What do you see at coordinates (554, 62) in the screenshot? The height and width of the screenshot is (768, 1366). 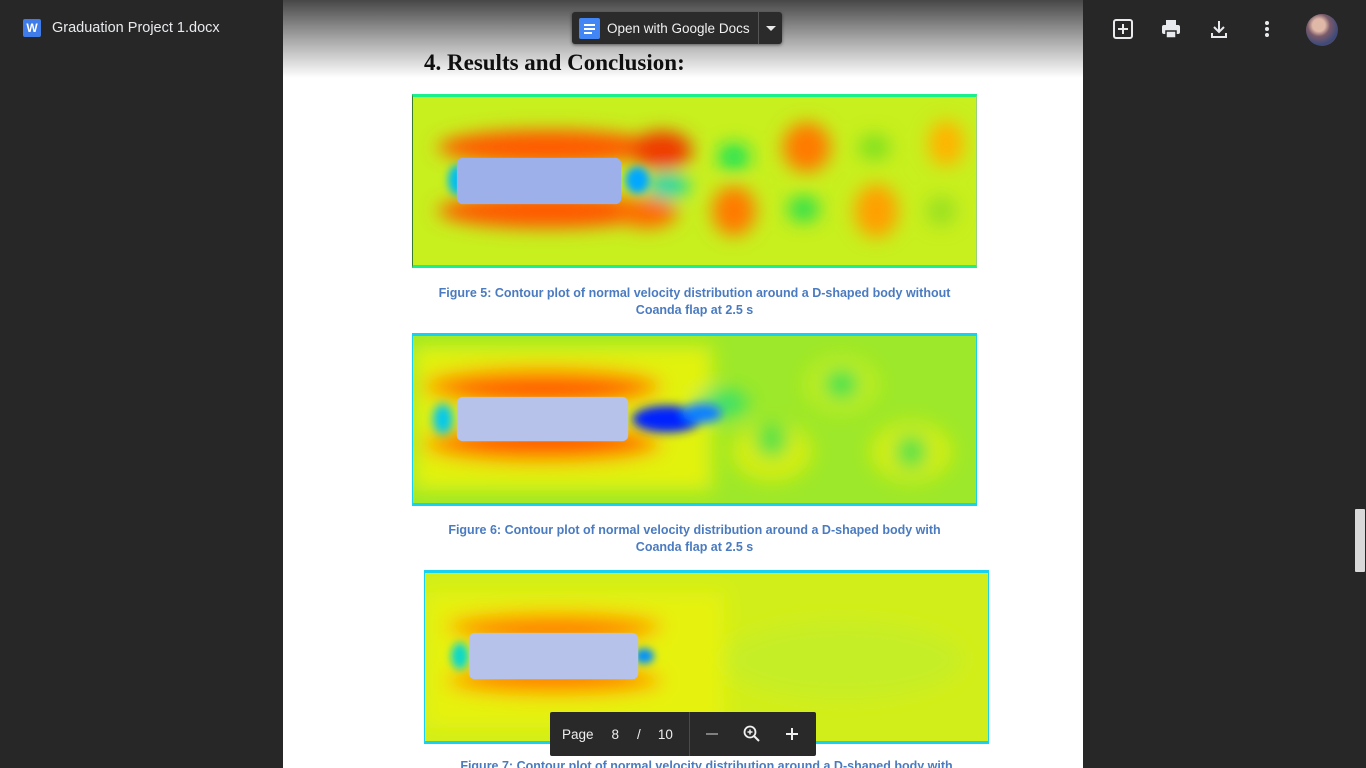 I see `section-heading: 4. Results and Conclusion:` at bounding box center [554, 62].